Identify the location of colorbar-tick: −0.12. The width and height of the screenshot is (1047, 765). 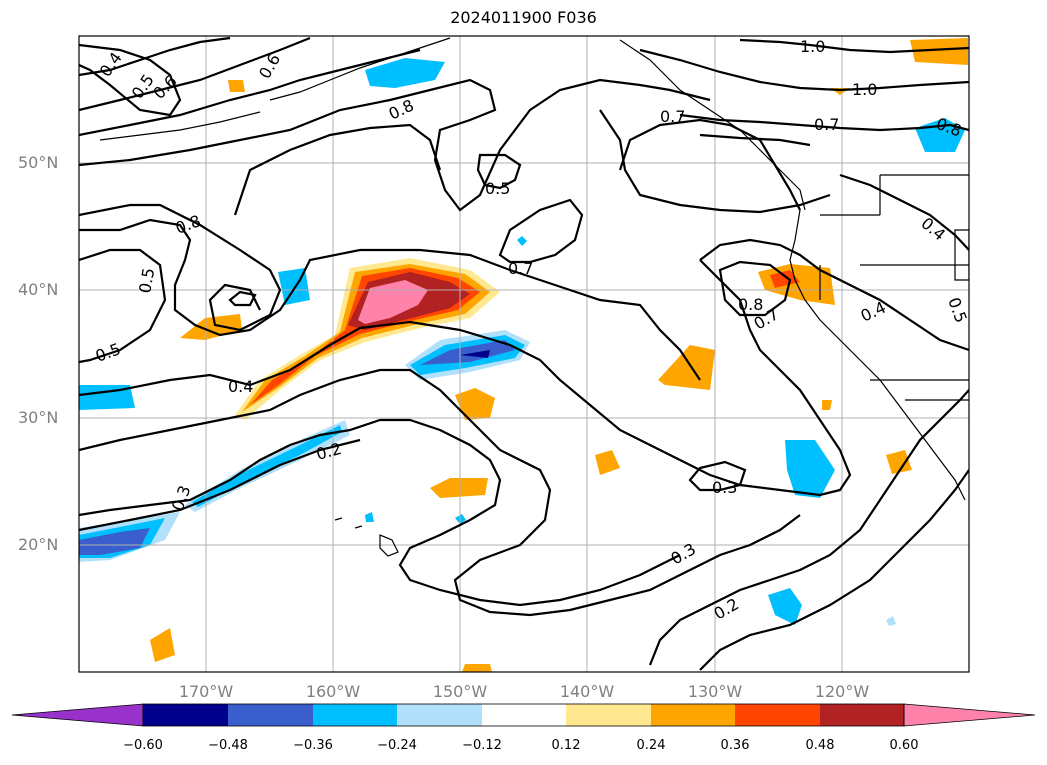
(482, 745).